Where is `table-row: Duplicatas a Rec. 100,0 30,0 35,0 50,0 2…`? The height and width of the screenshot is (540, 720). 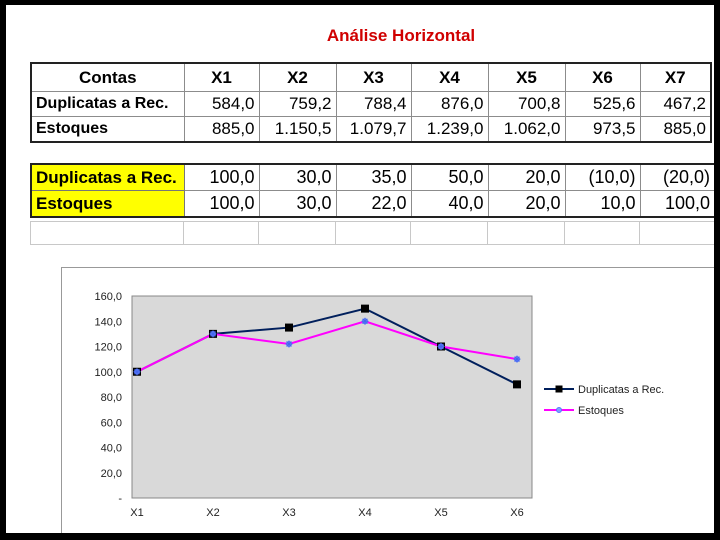
table-row: Duplicatas a Rec. 100,0 30,0 35,0 50,0 2… is located at coordinates (372, 177).